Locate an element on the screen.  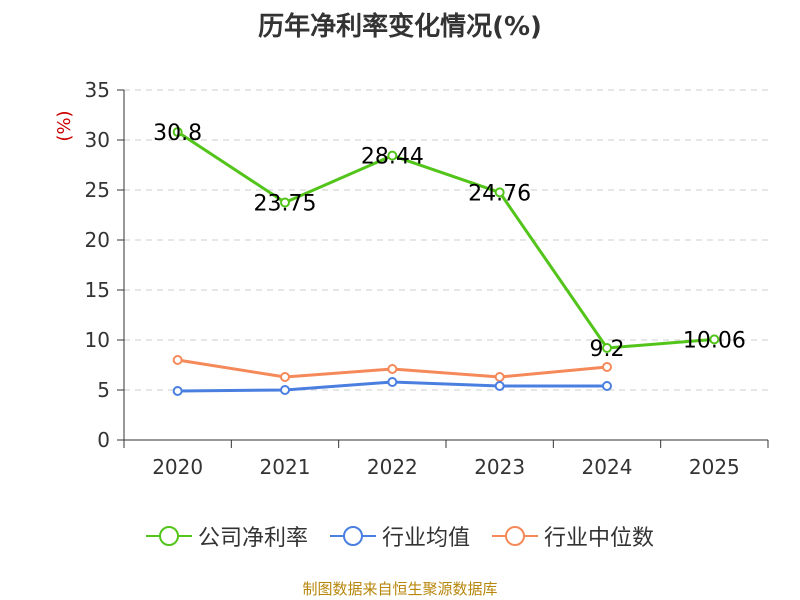
legend-marker-industry-median is located at coordinates (515, 536).